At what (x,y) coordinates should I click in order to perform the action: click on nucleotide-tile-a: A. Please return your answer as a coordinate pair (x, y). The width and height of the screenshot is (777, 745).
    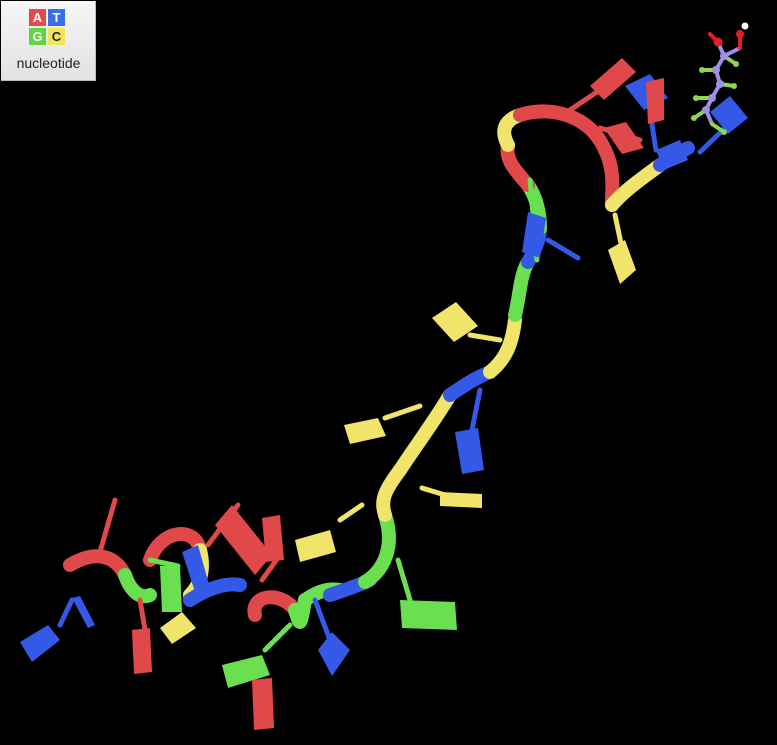
    Looking at the image, I should click on (37, 17).